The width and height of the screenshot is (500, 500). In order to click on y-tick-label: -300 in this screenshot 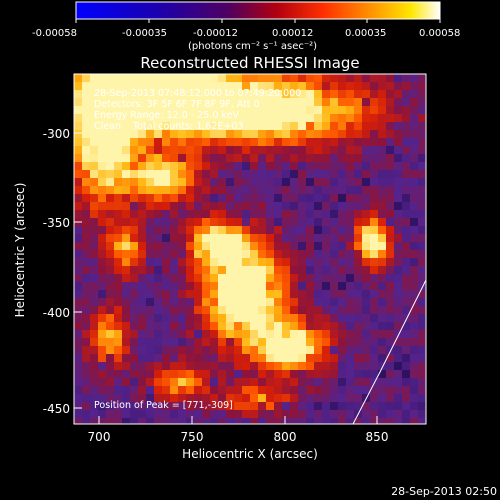, I will do `click(56, 134)`.